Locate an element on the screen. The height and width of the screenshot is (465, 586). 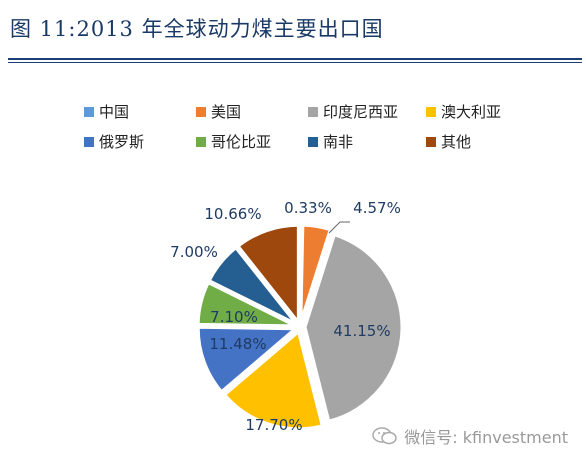
data-label: 0.33% is located at coordinates (308, 208).